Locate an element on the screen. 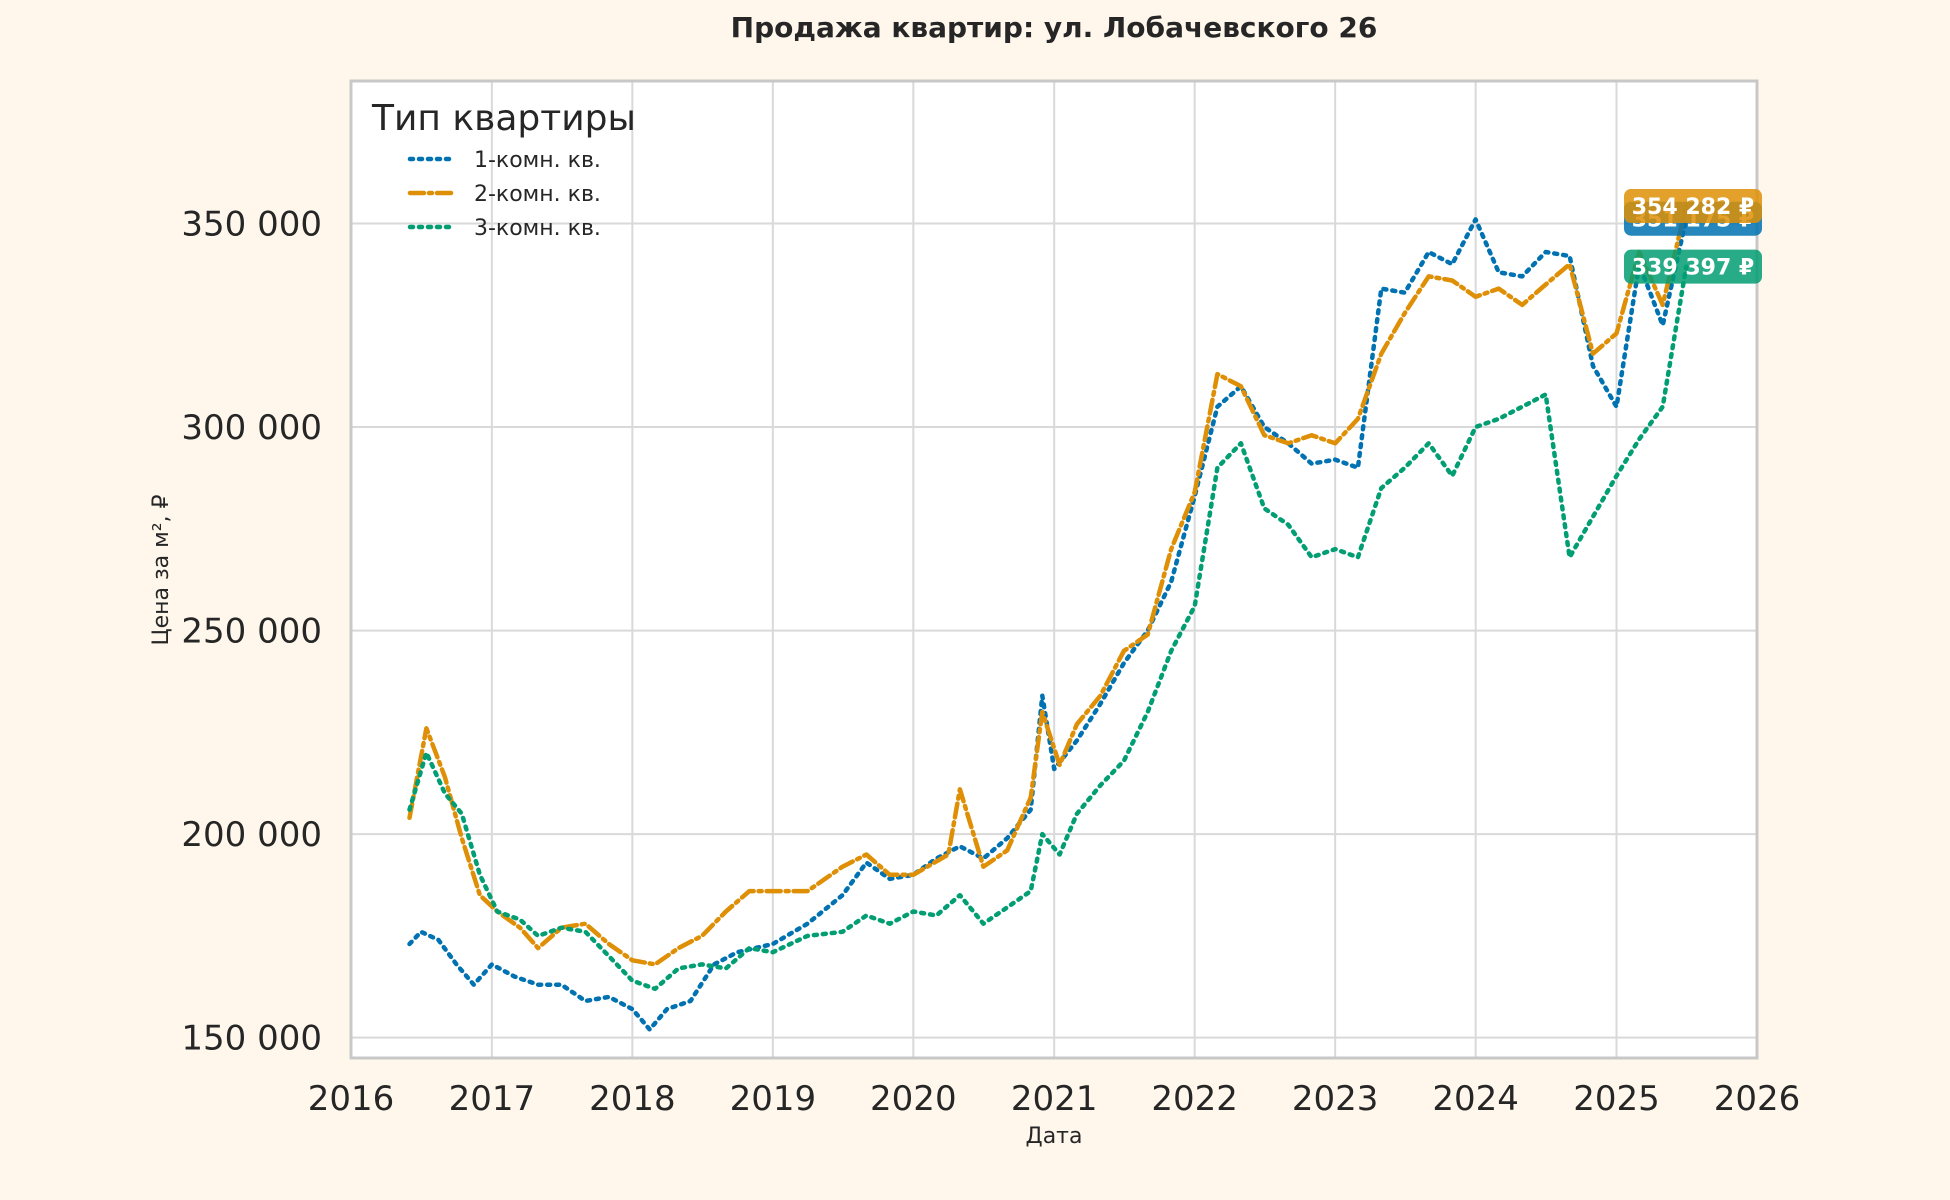 This screenshot has height=1200, width=1950. chart-title: Продажа квартир: ул. Лобачевского 26 is located at coordinates (1054, 27).